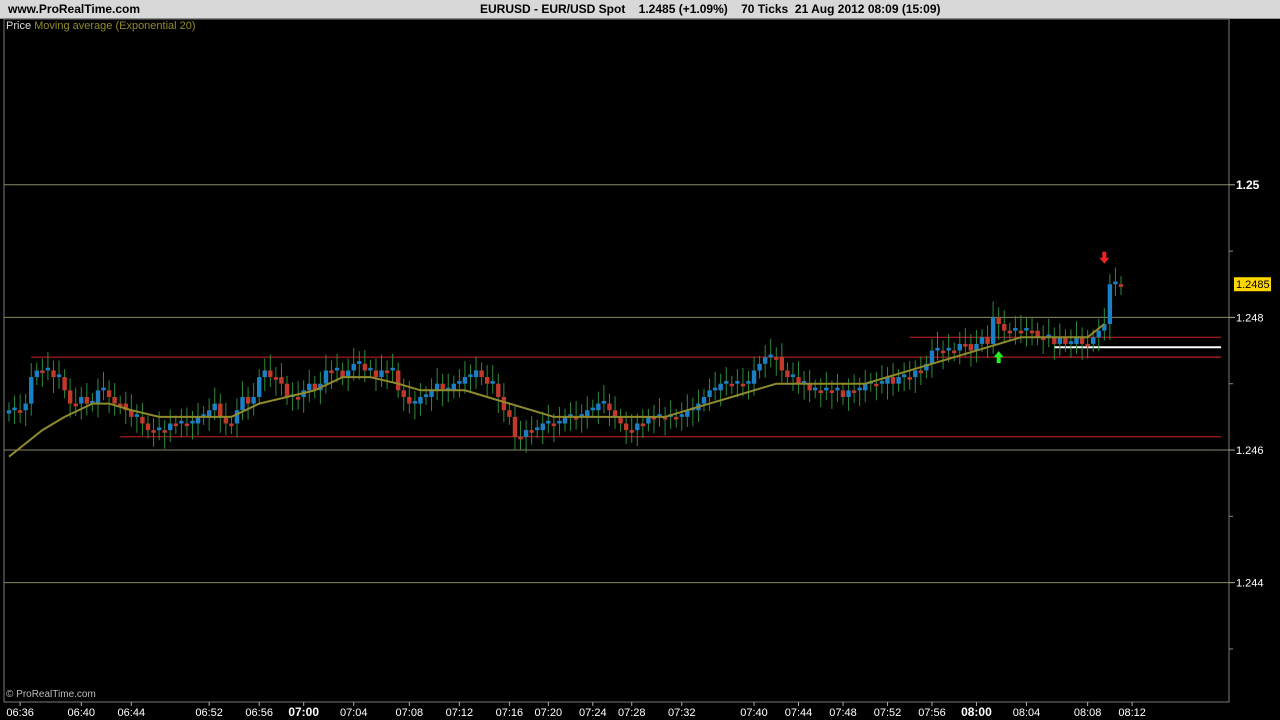 The width and height of the screenshot is (1280, 720). What do you see at coordinates (1027, 713) in the screenshot?
I see `x-tick-label: 08:04` at bounding box center [1027, 713].